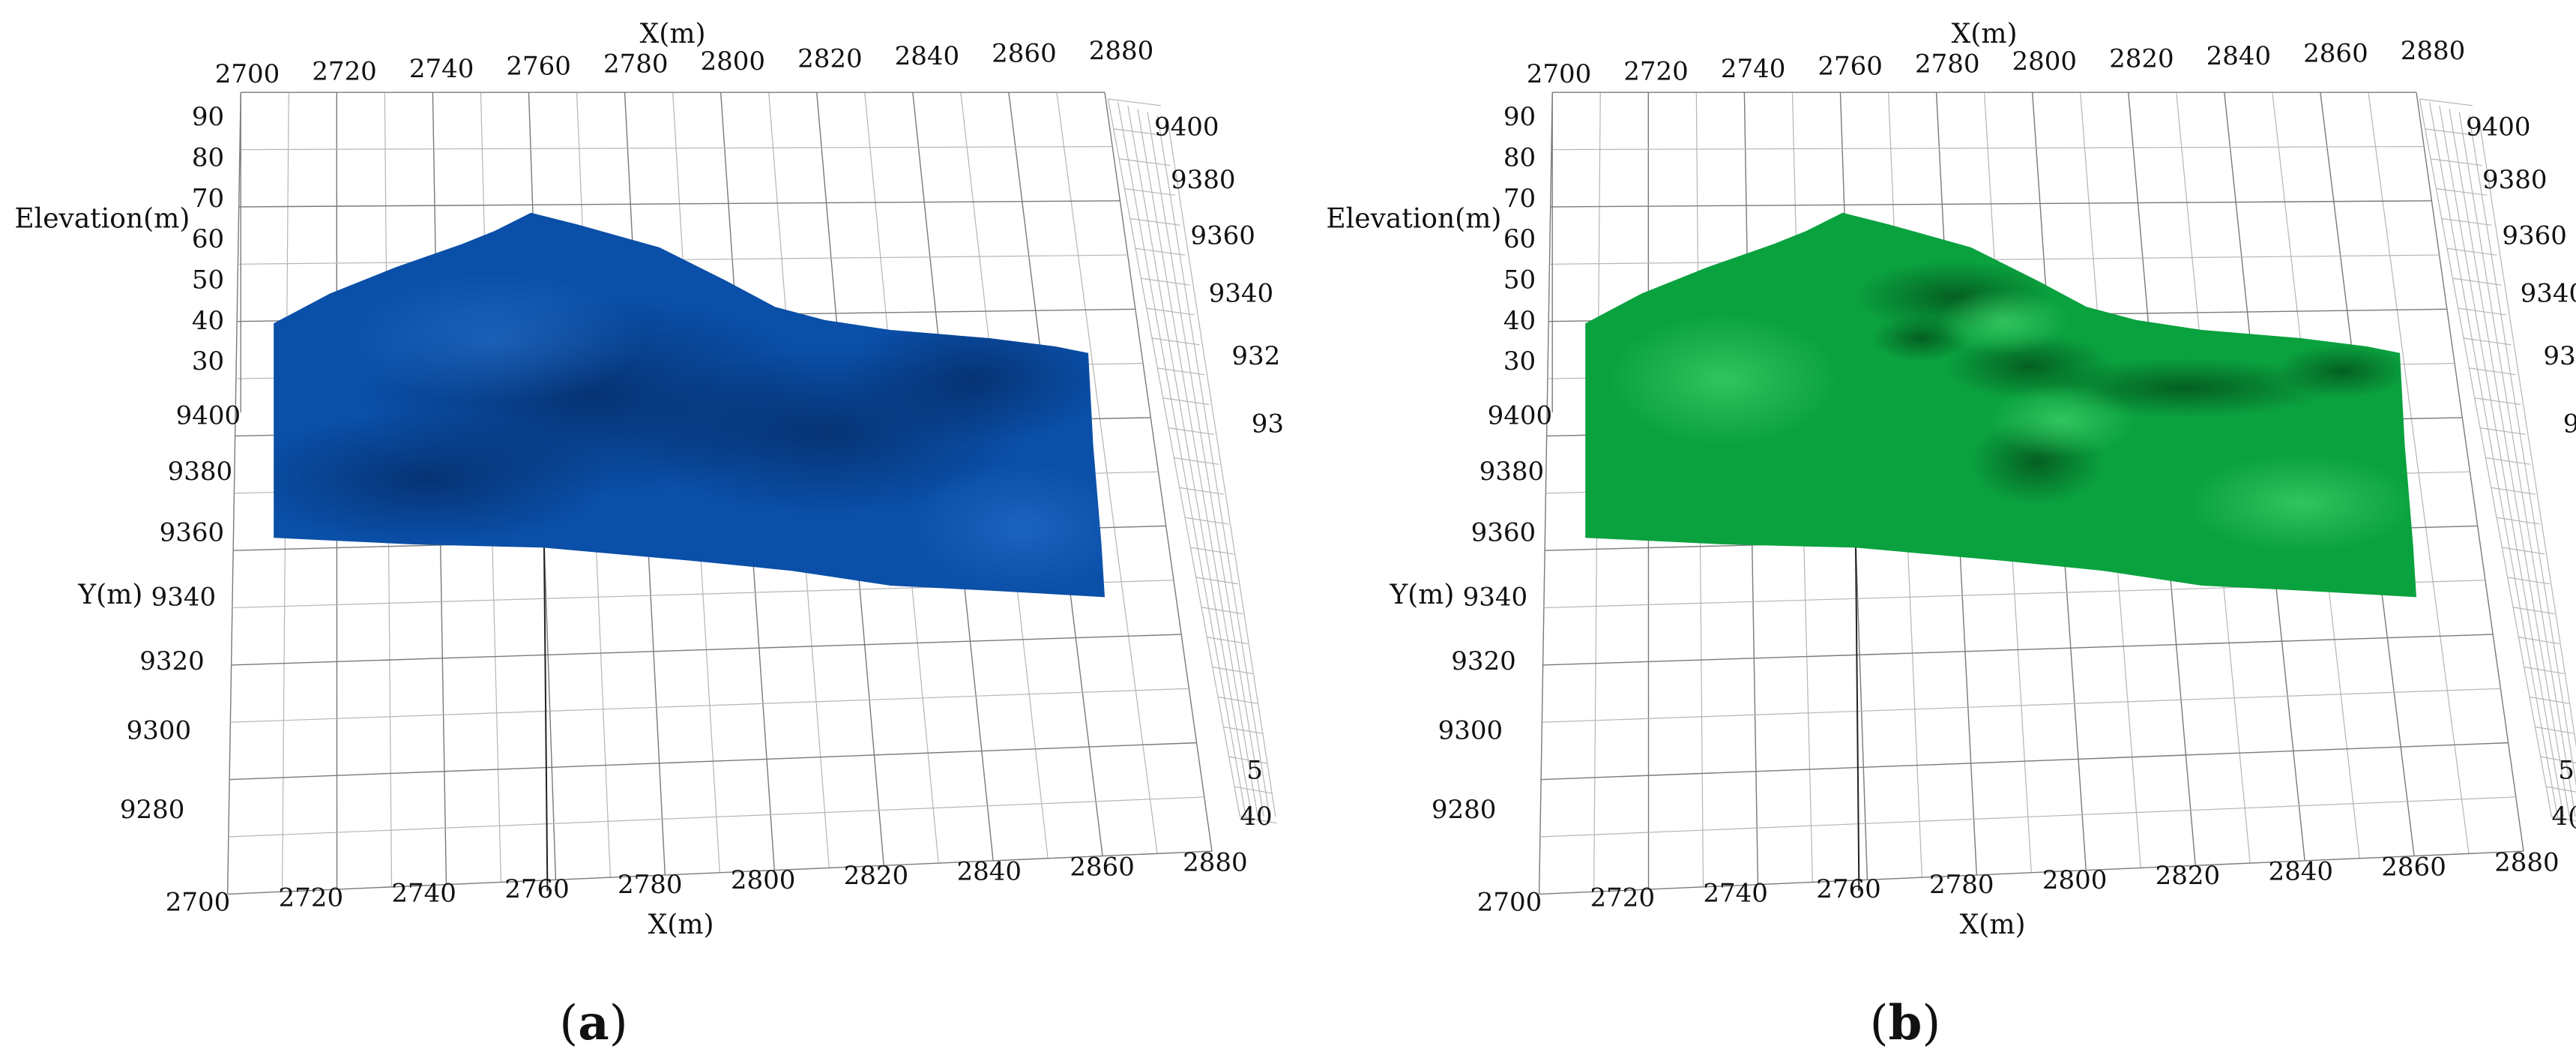  I want to click on x-tick-top: 2880, so click(2433, 51).